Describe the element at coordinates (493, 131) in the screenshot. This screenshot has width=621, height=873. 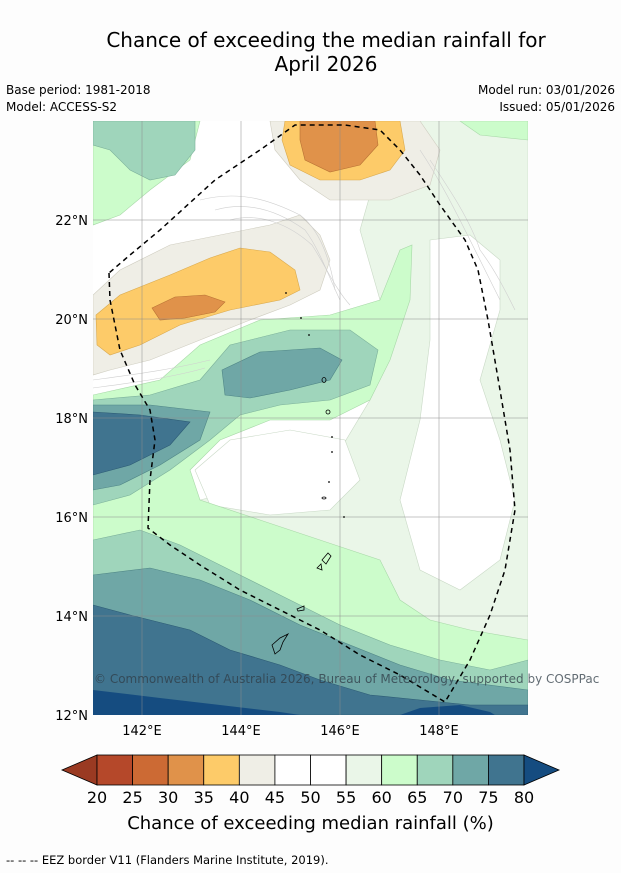
I see `shade-60-65-ne` at that location.